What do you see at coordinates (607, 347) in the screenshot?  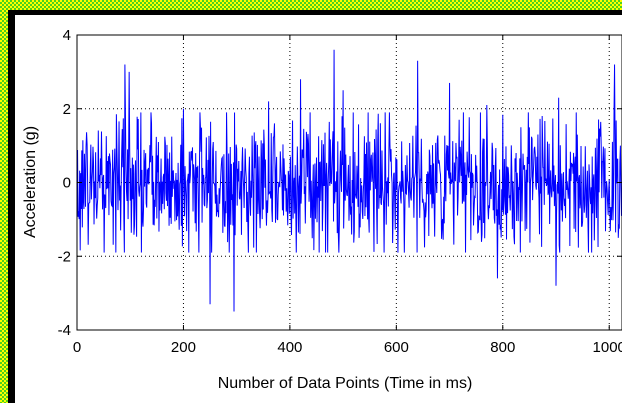 I see `x-tick-label: 1000` at bounding box center [607, 347].